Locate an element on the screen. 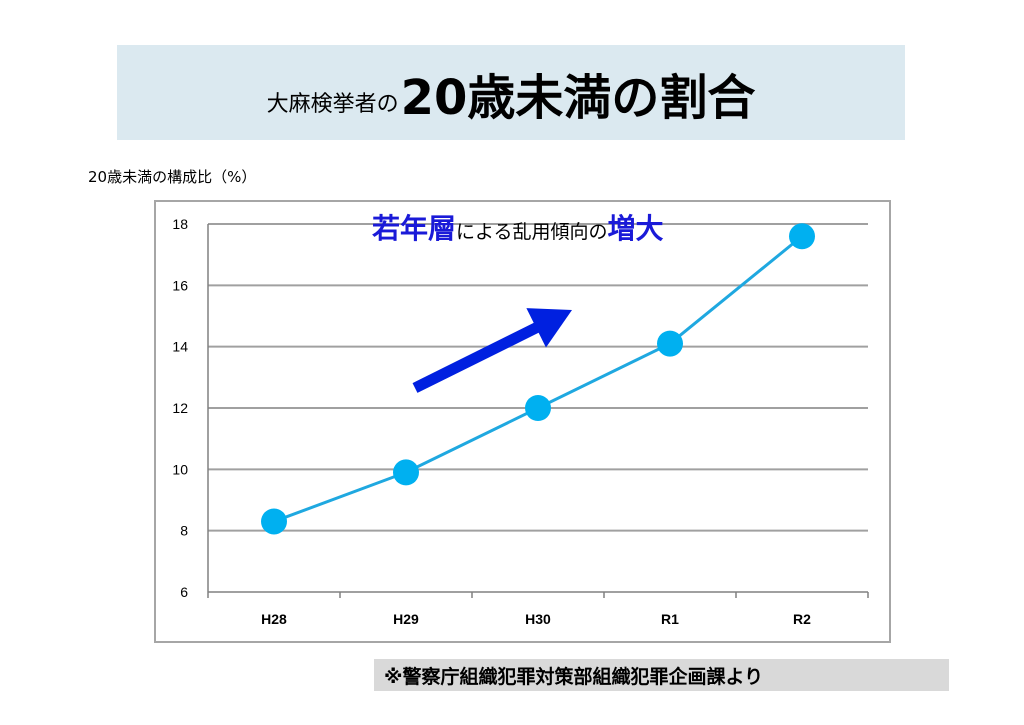 The image size is (1024, 725). y-tick-label: 10 is located at coordinates (180, 469).